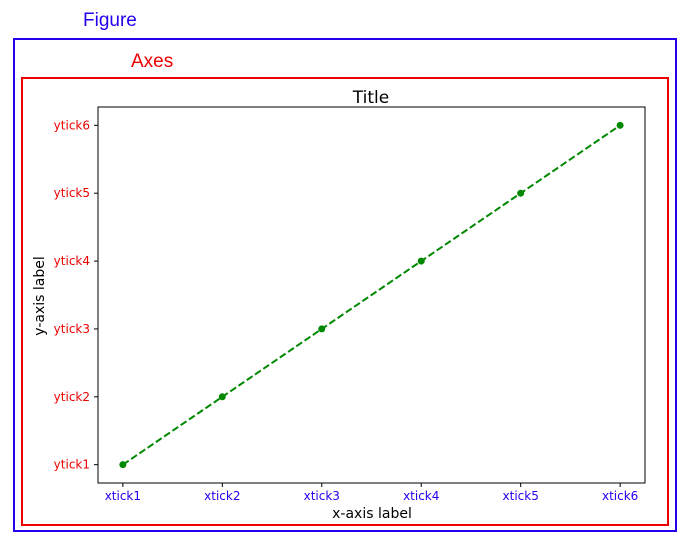  Describe the element at coordinates (370, 98) in the screenshot. I see `chart-title: Title` at that location.